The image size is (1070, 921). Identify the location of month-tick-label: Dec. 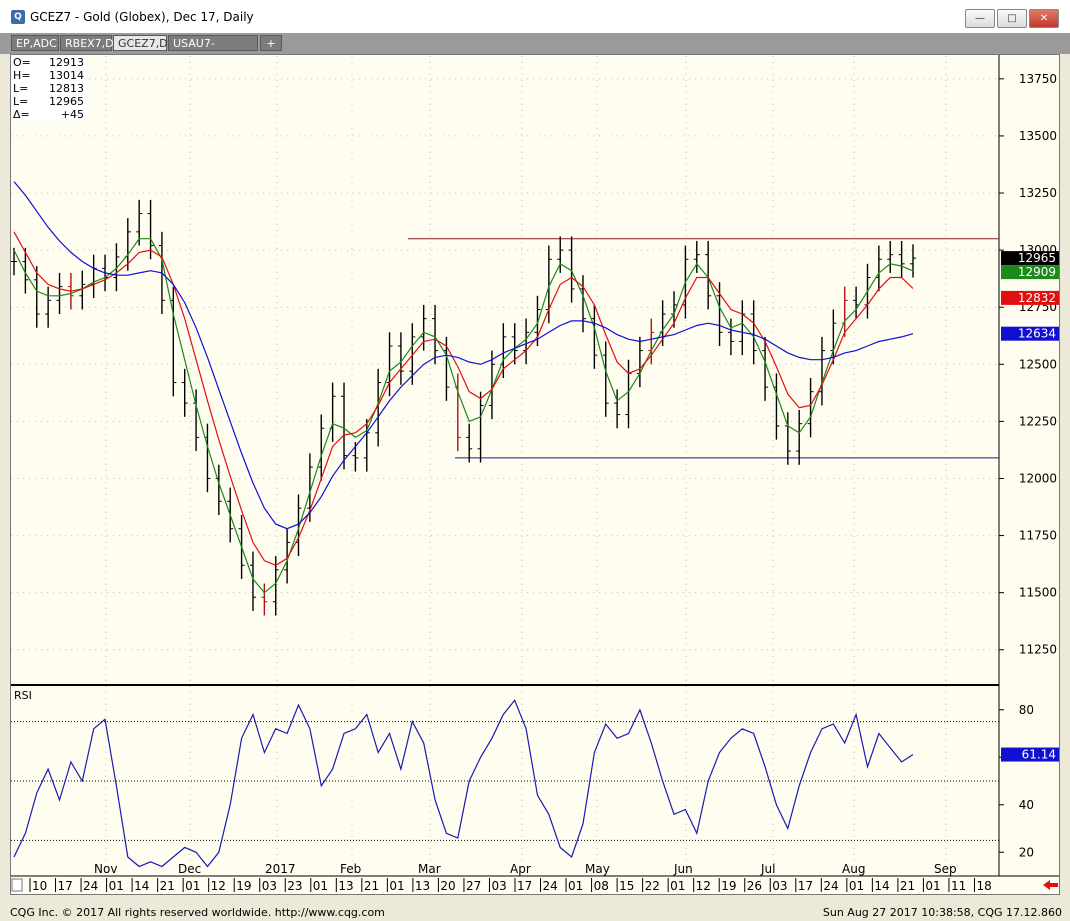
(189, 869).